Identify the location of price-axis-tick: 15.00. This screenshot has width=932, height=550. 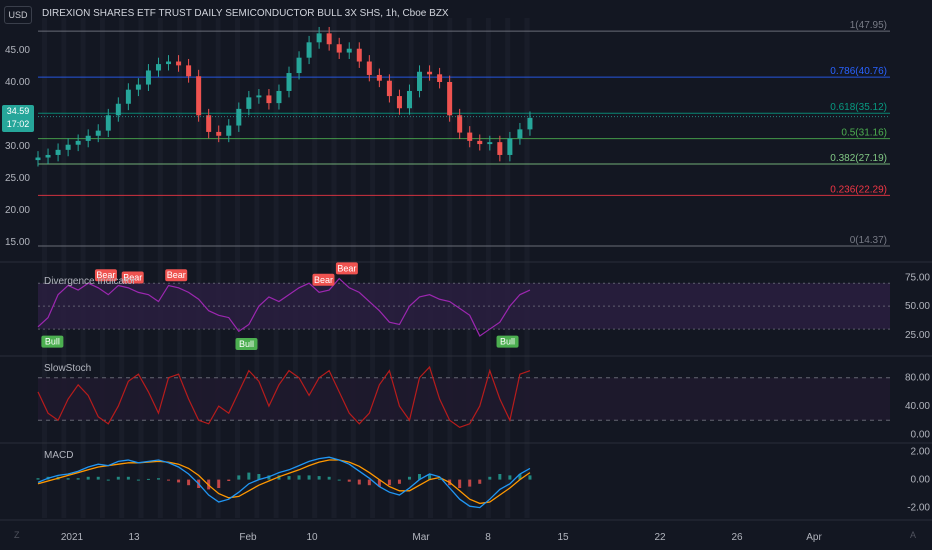
(17, 242).